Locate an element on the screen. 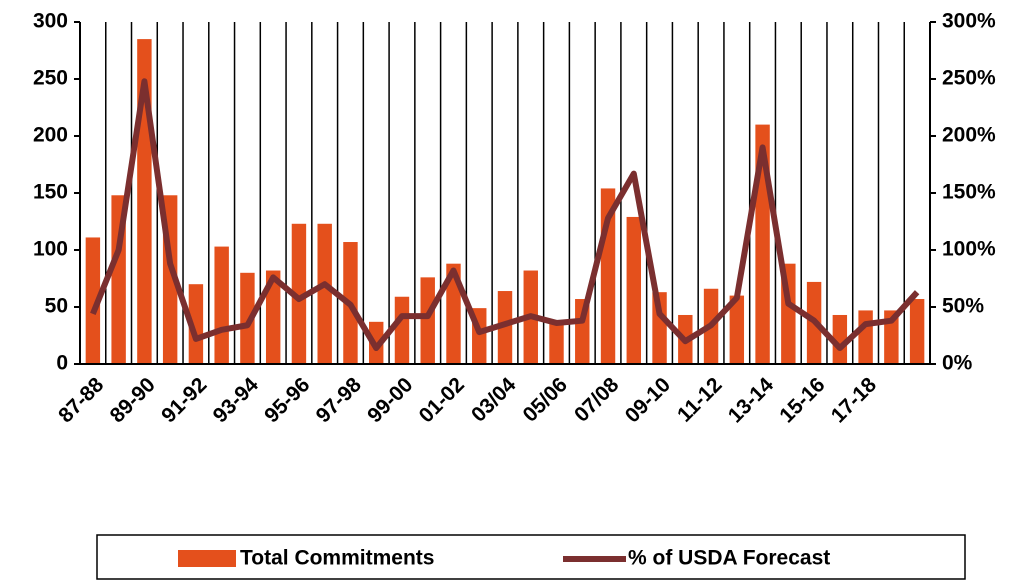 Image resolution: width=1032 pixels, height=586 pixels. y2-tick-label: 250% is located at coordinates (969, 78).